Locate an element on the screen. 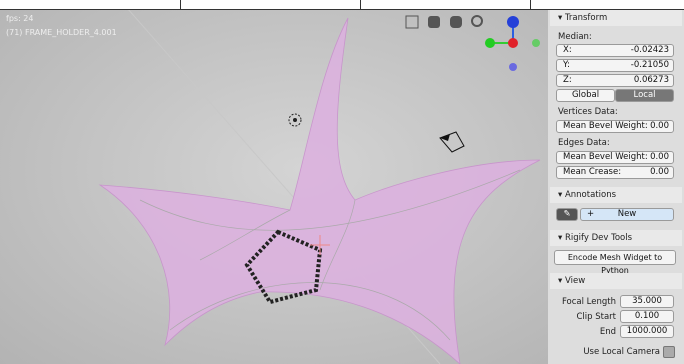  checkbox is located at coordinates (669, 352).